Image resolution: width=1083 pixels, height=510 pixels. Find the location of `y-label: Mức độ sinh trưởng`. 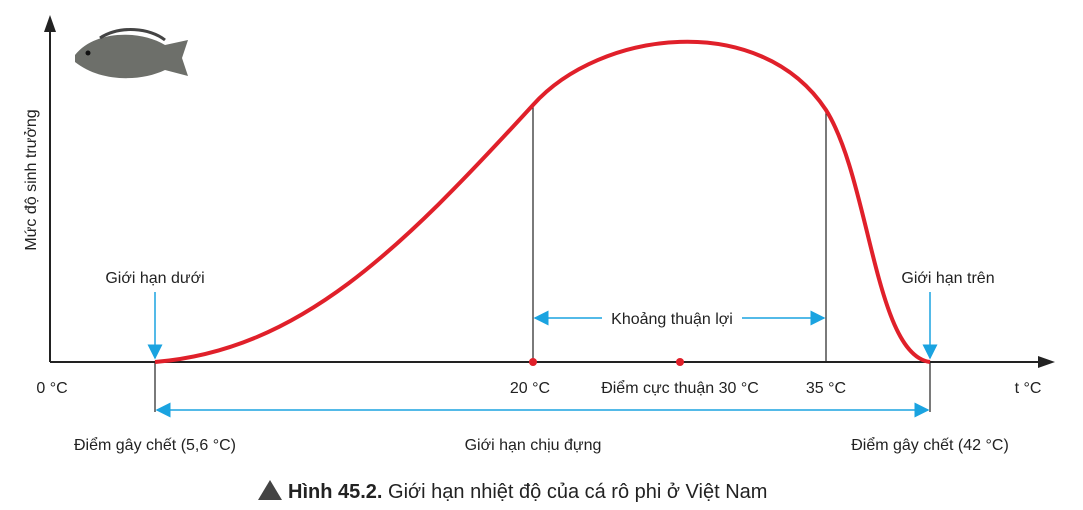

y-label: Mức độ sinh trưởng is located at coordinates (31, 179).